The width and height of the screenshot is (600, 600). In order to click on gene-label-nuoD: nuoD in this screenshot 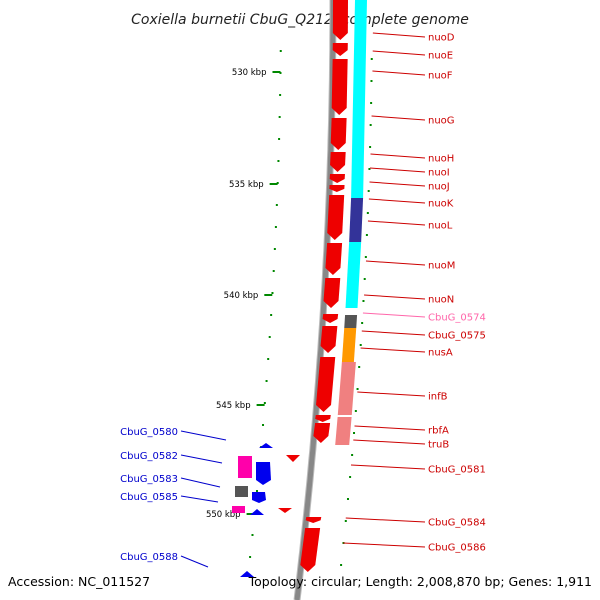, I will do `click(441, 38)`.